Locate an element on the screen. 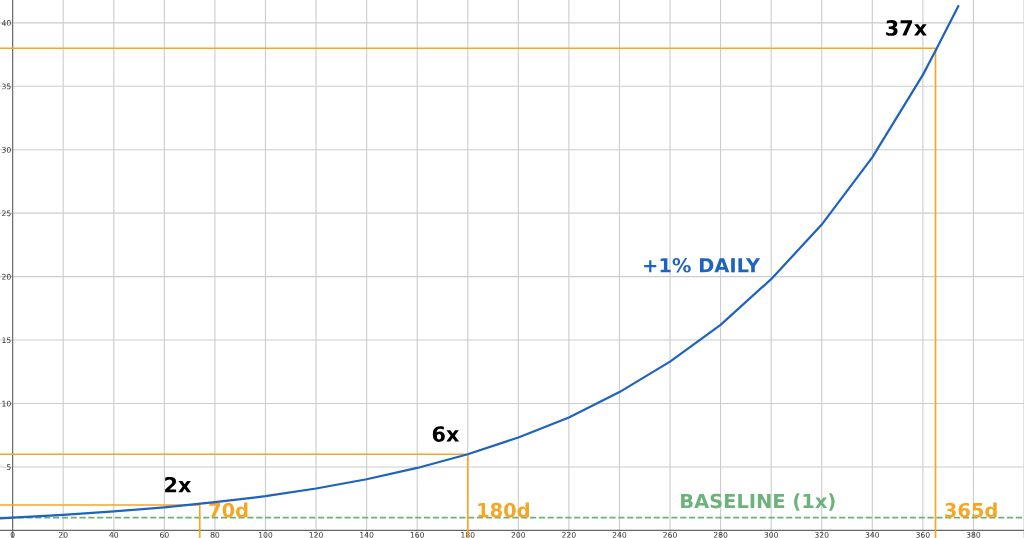 The height and width of the screenshot is (538, 1024). series-label: 70d is located at coordinates (228, 510).